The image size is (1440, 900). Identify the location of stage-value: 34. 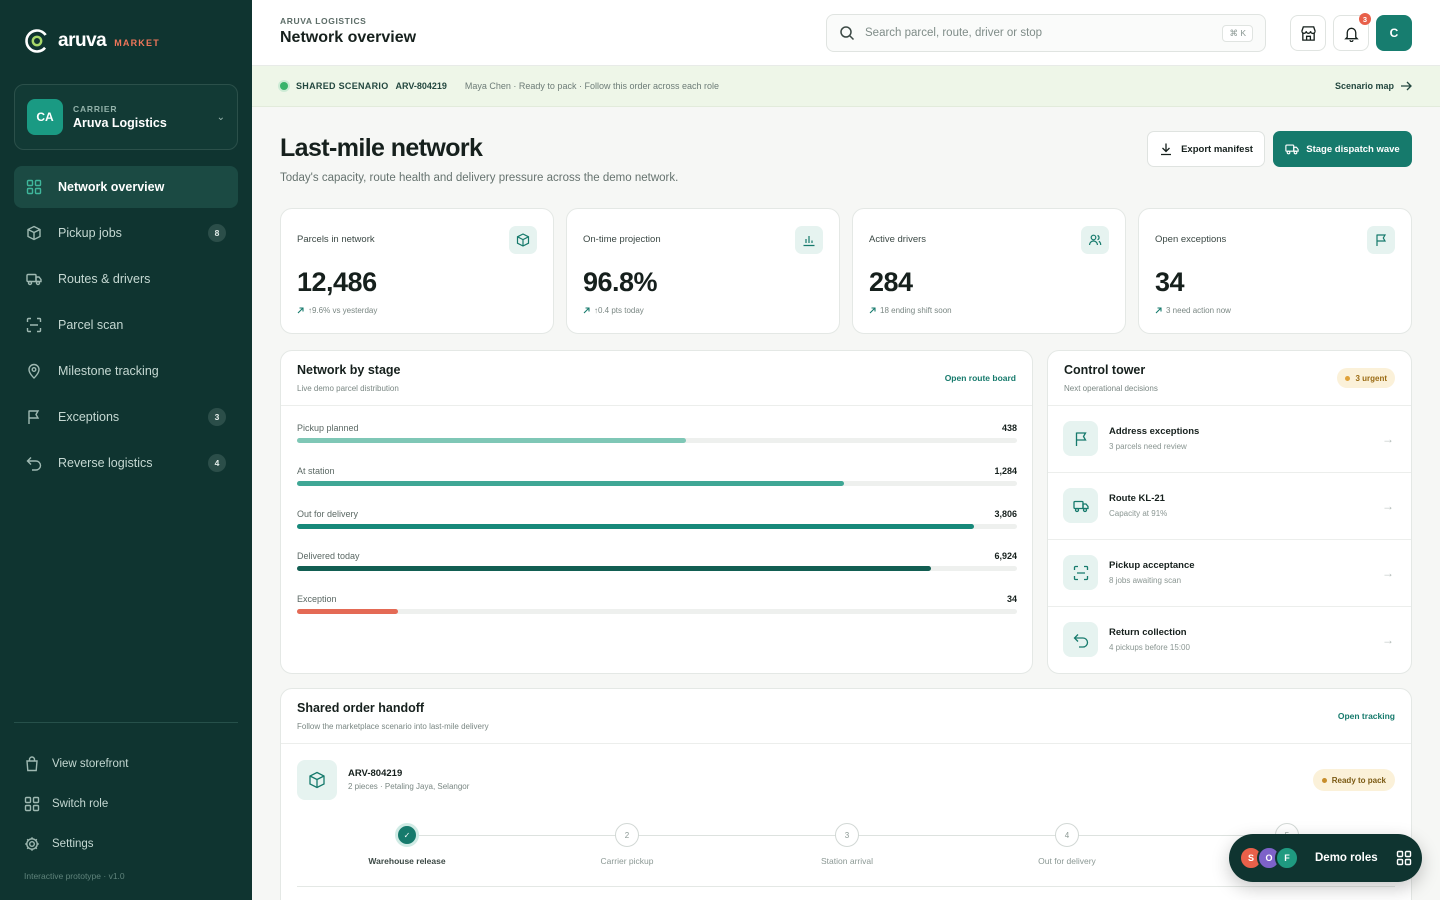
(1011, 599).